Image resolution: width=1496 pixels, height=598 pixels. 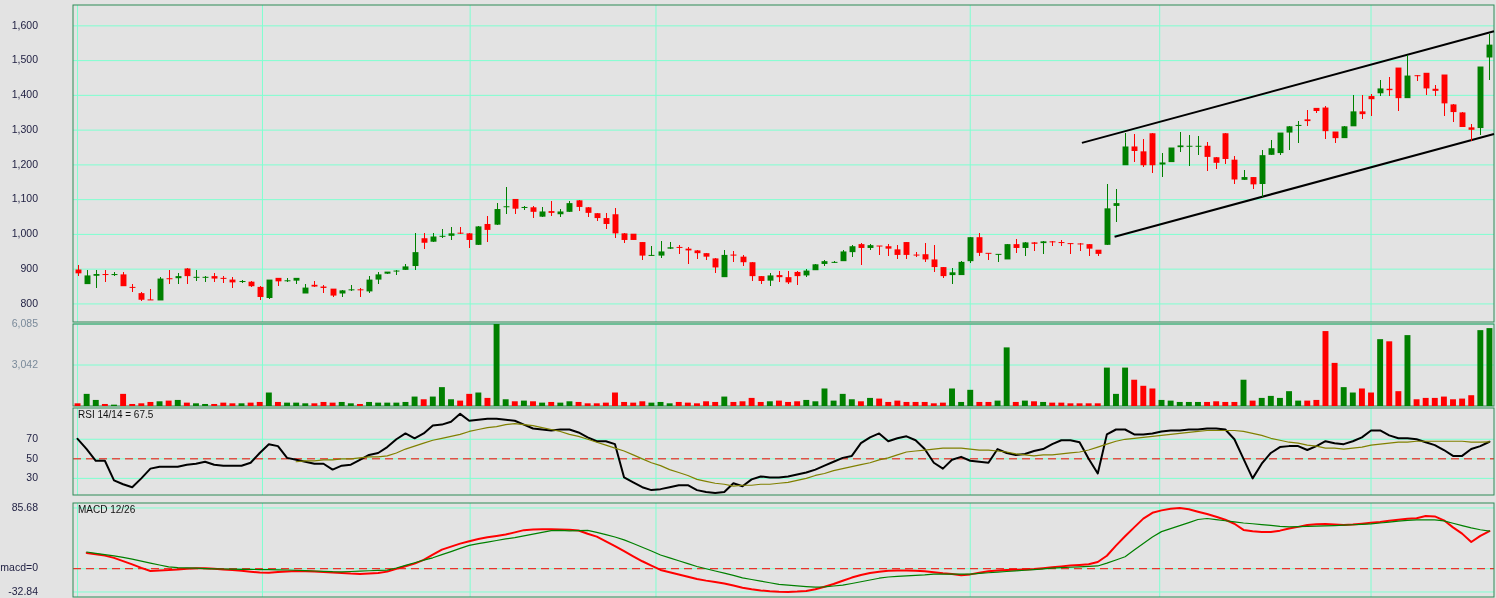 I want to click on y-tick-label: macd=0, so click(x=19, y=567).